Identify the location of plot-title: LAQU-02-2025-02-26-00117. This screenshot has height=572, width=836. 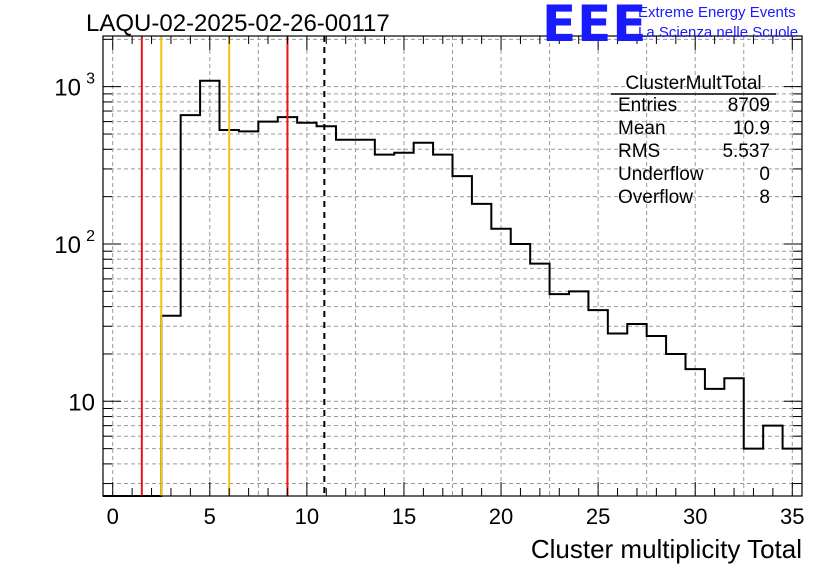
(238, 23).